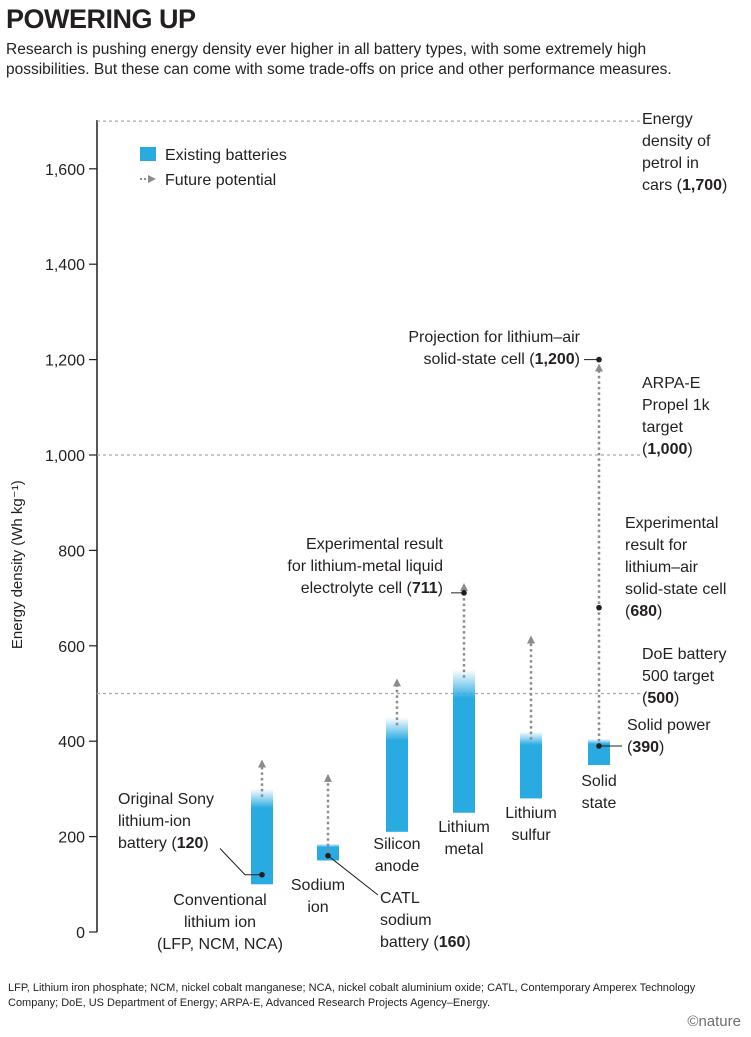  Describe the element at coordinates (65, 170) in the screenshot. I see `y-tick-label: 1,600` at that location.